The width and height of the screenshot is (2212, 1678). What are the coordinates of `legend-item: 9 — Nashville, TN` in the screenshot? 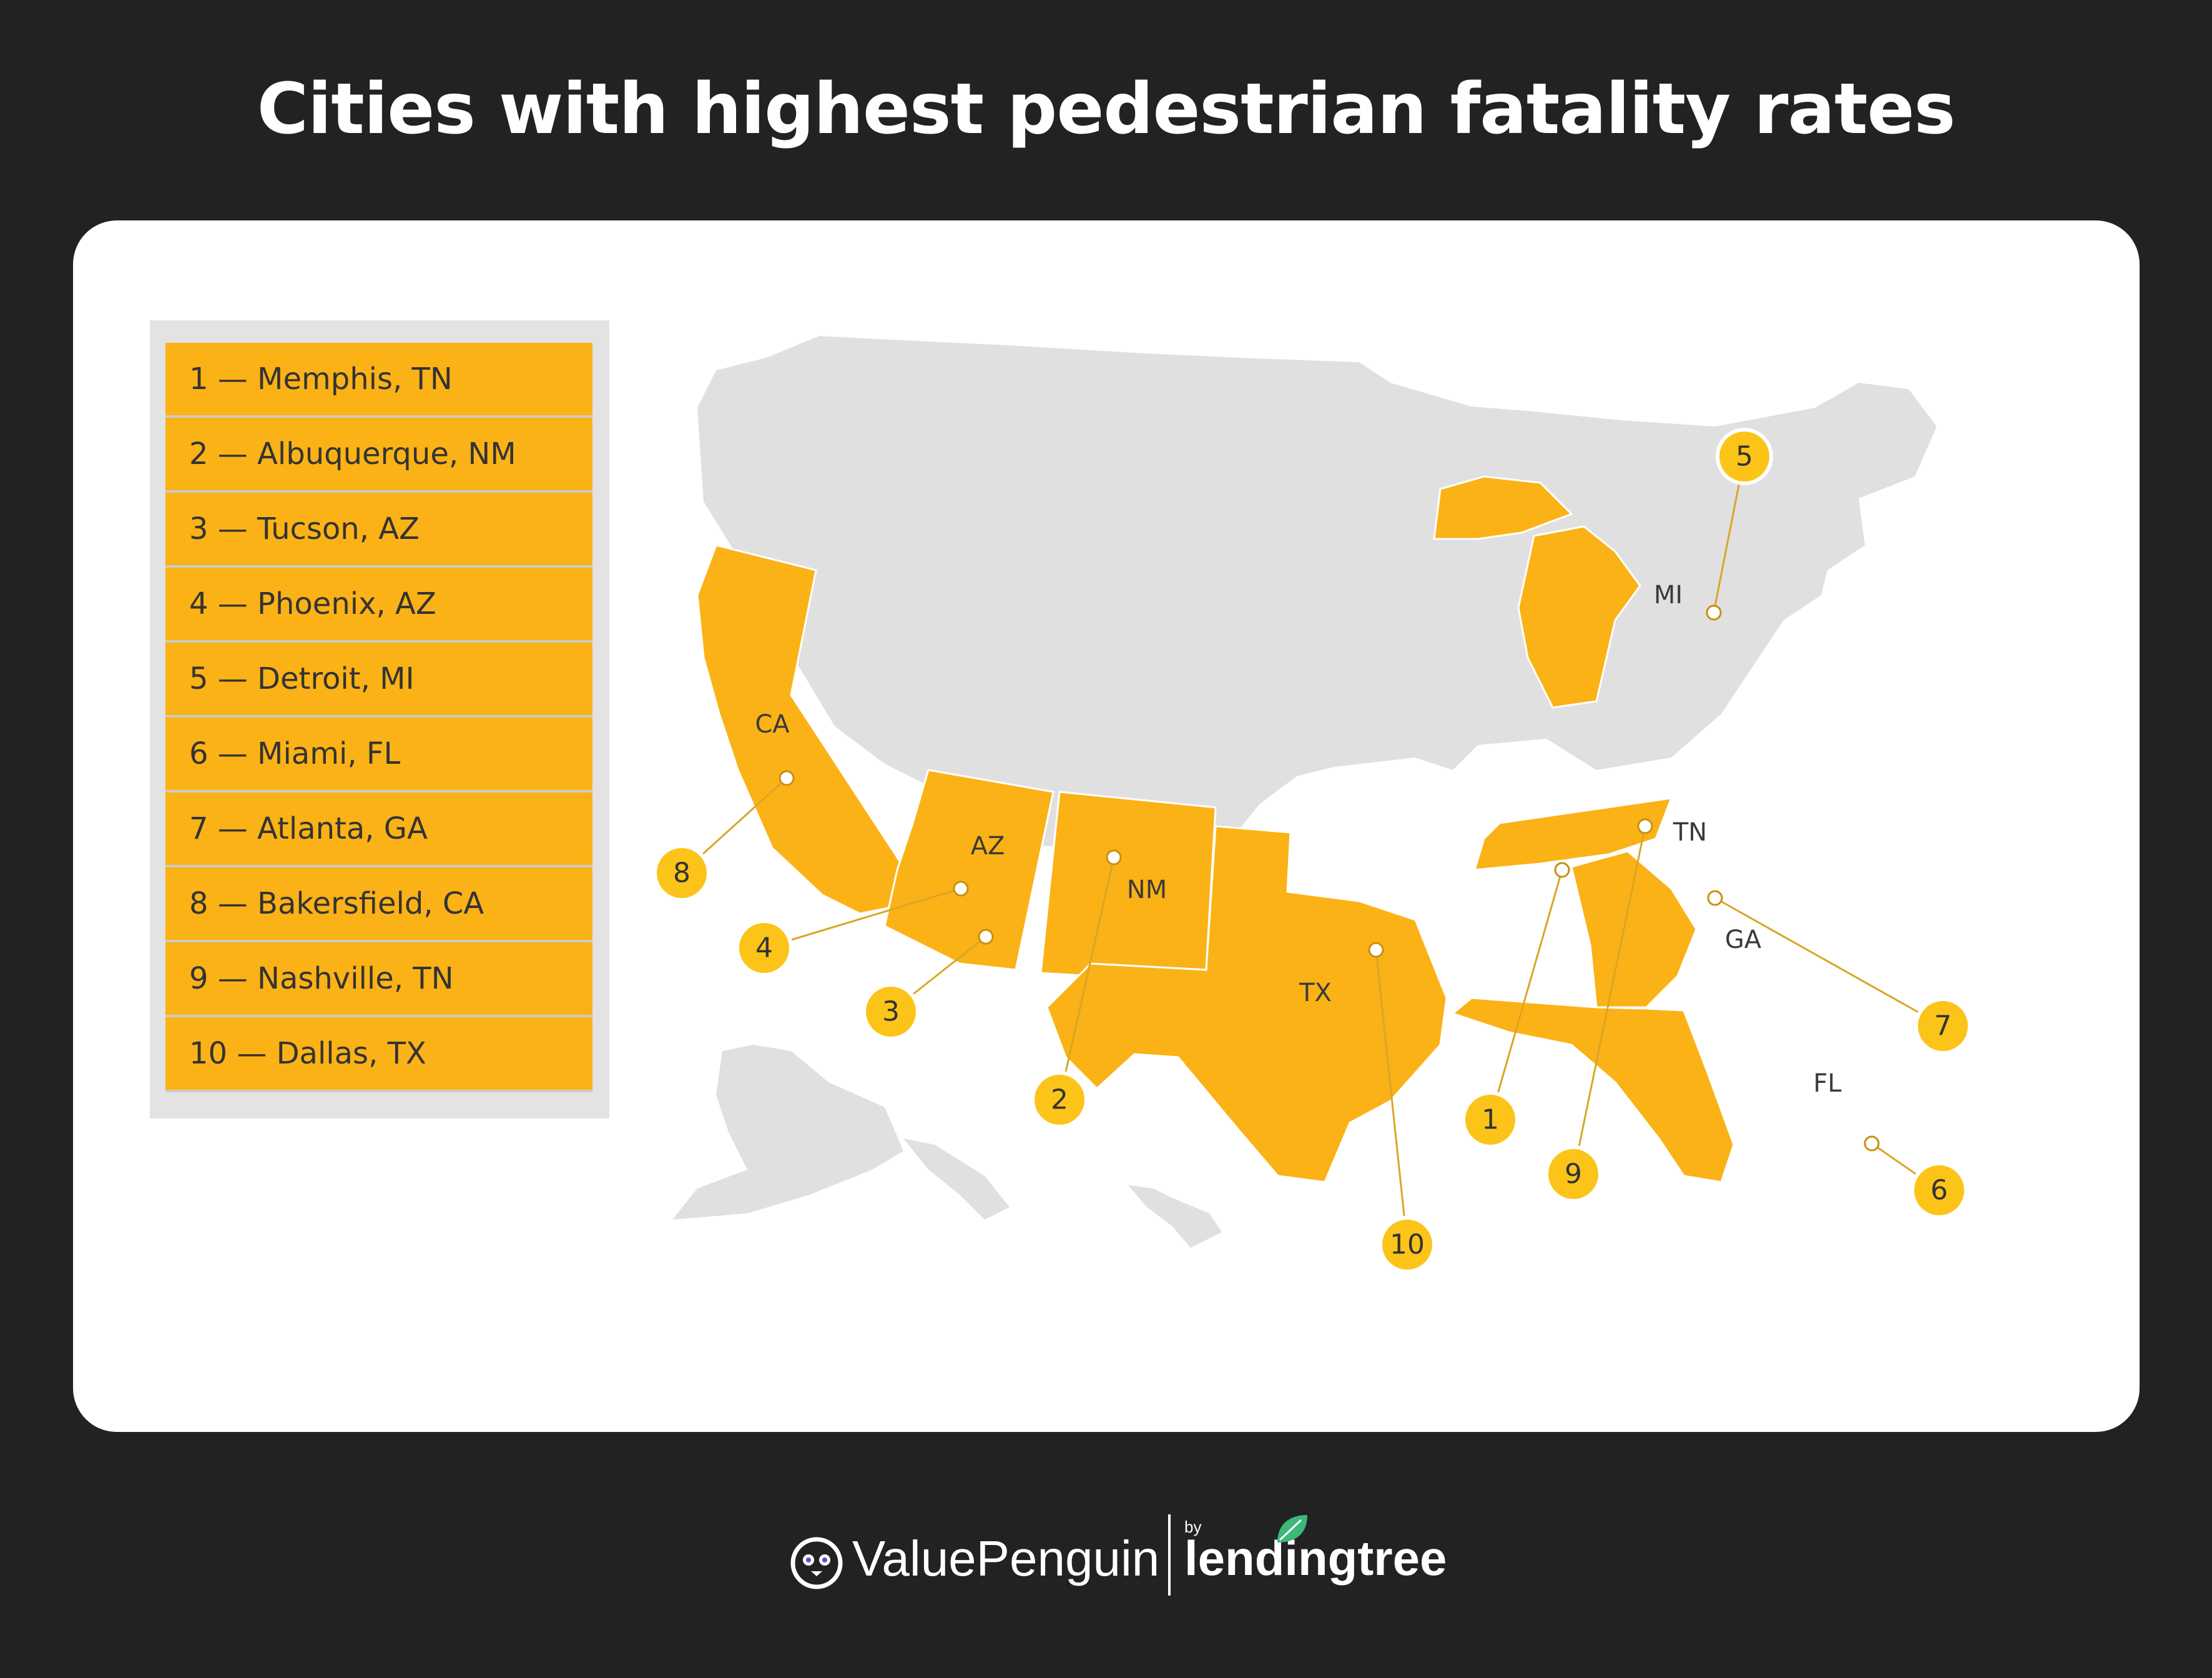 It's located at (378, 978).